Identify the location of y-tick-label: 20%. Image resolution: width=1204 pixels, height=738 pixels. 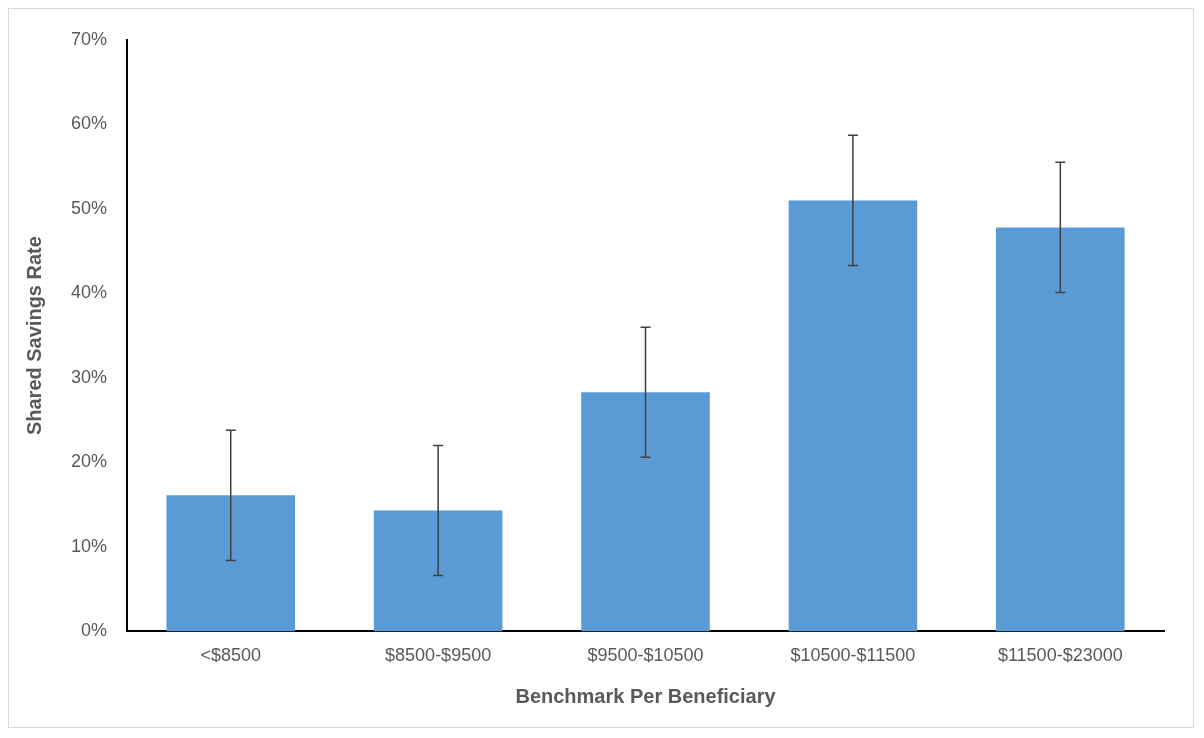
(89, 461).